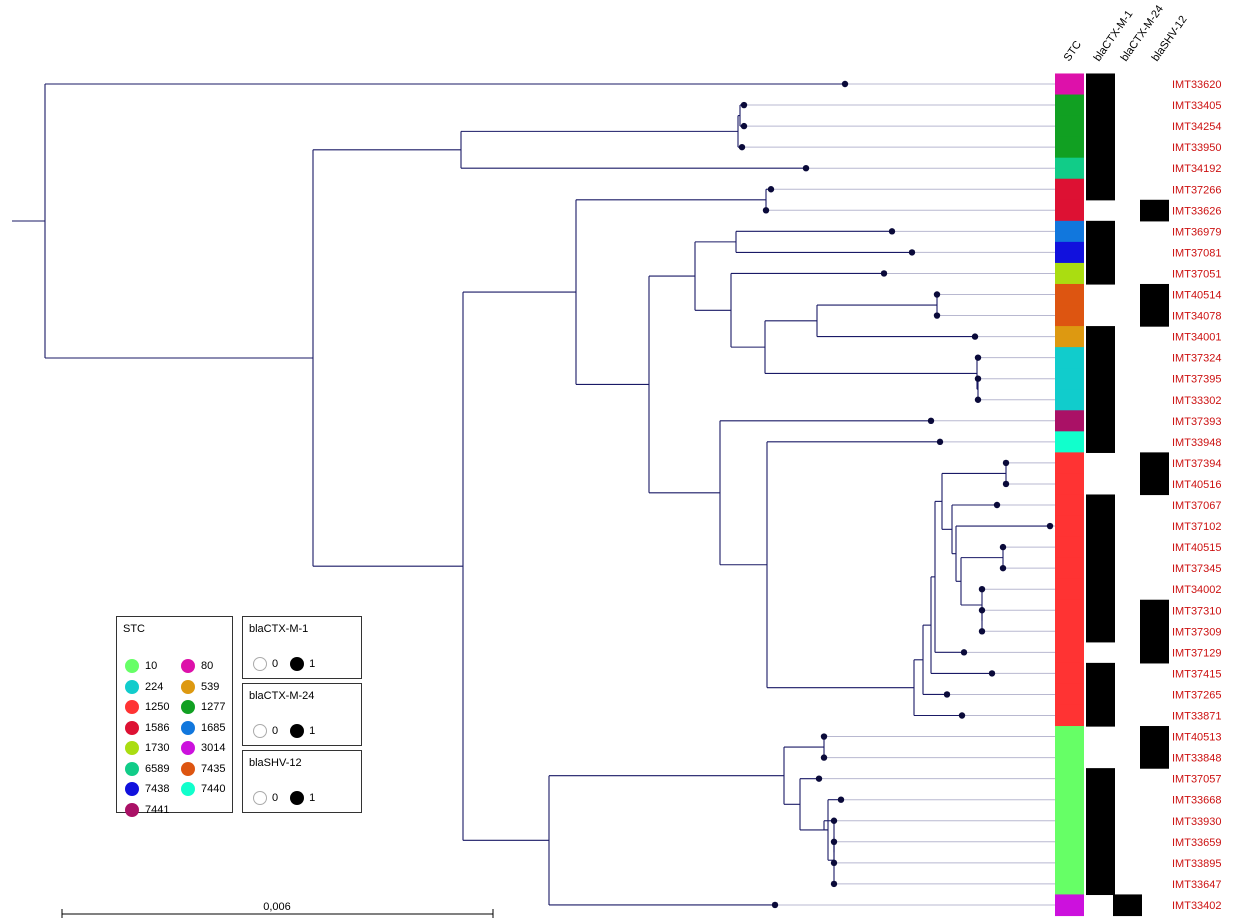  I want to click on stc-legend-label: 1685, so click(213, 727).